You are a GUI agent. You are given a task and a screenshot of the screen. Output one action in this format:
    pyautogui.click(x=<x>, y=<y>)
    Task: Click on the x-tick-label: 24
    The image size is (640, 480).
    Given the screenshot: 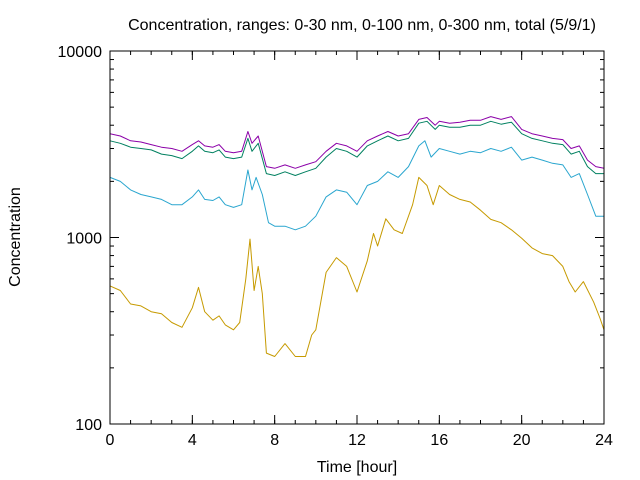 What is the action you would take?
    pyautogui.click(x=604, y=440)
    